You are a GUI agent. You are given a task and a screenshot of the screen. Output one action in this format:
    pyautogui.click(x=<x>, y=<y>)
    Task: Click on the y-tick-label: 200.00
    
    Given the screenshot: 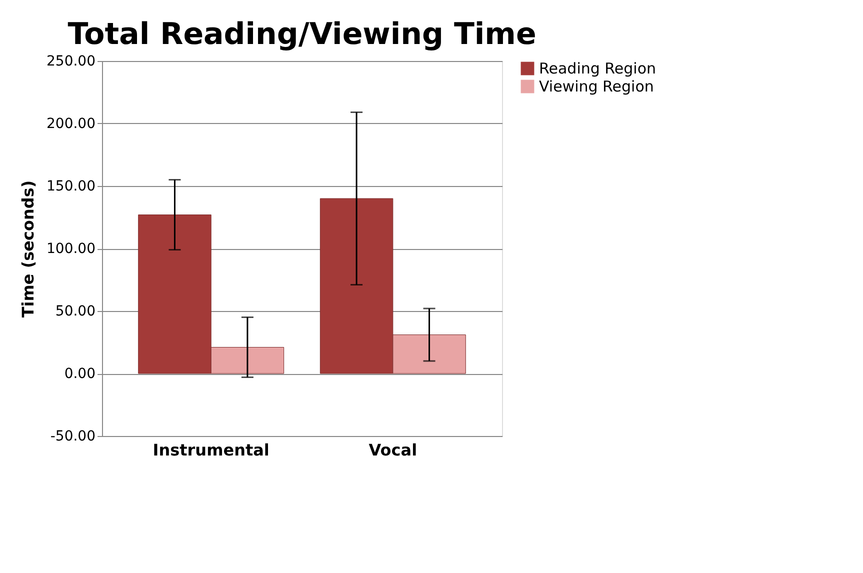 What is the action you would take?
    pyautogui.click(x=71, y=124)
    